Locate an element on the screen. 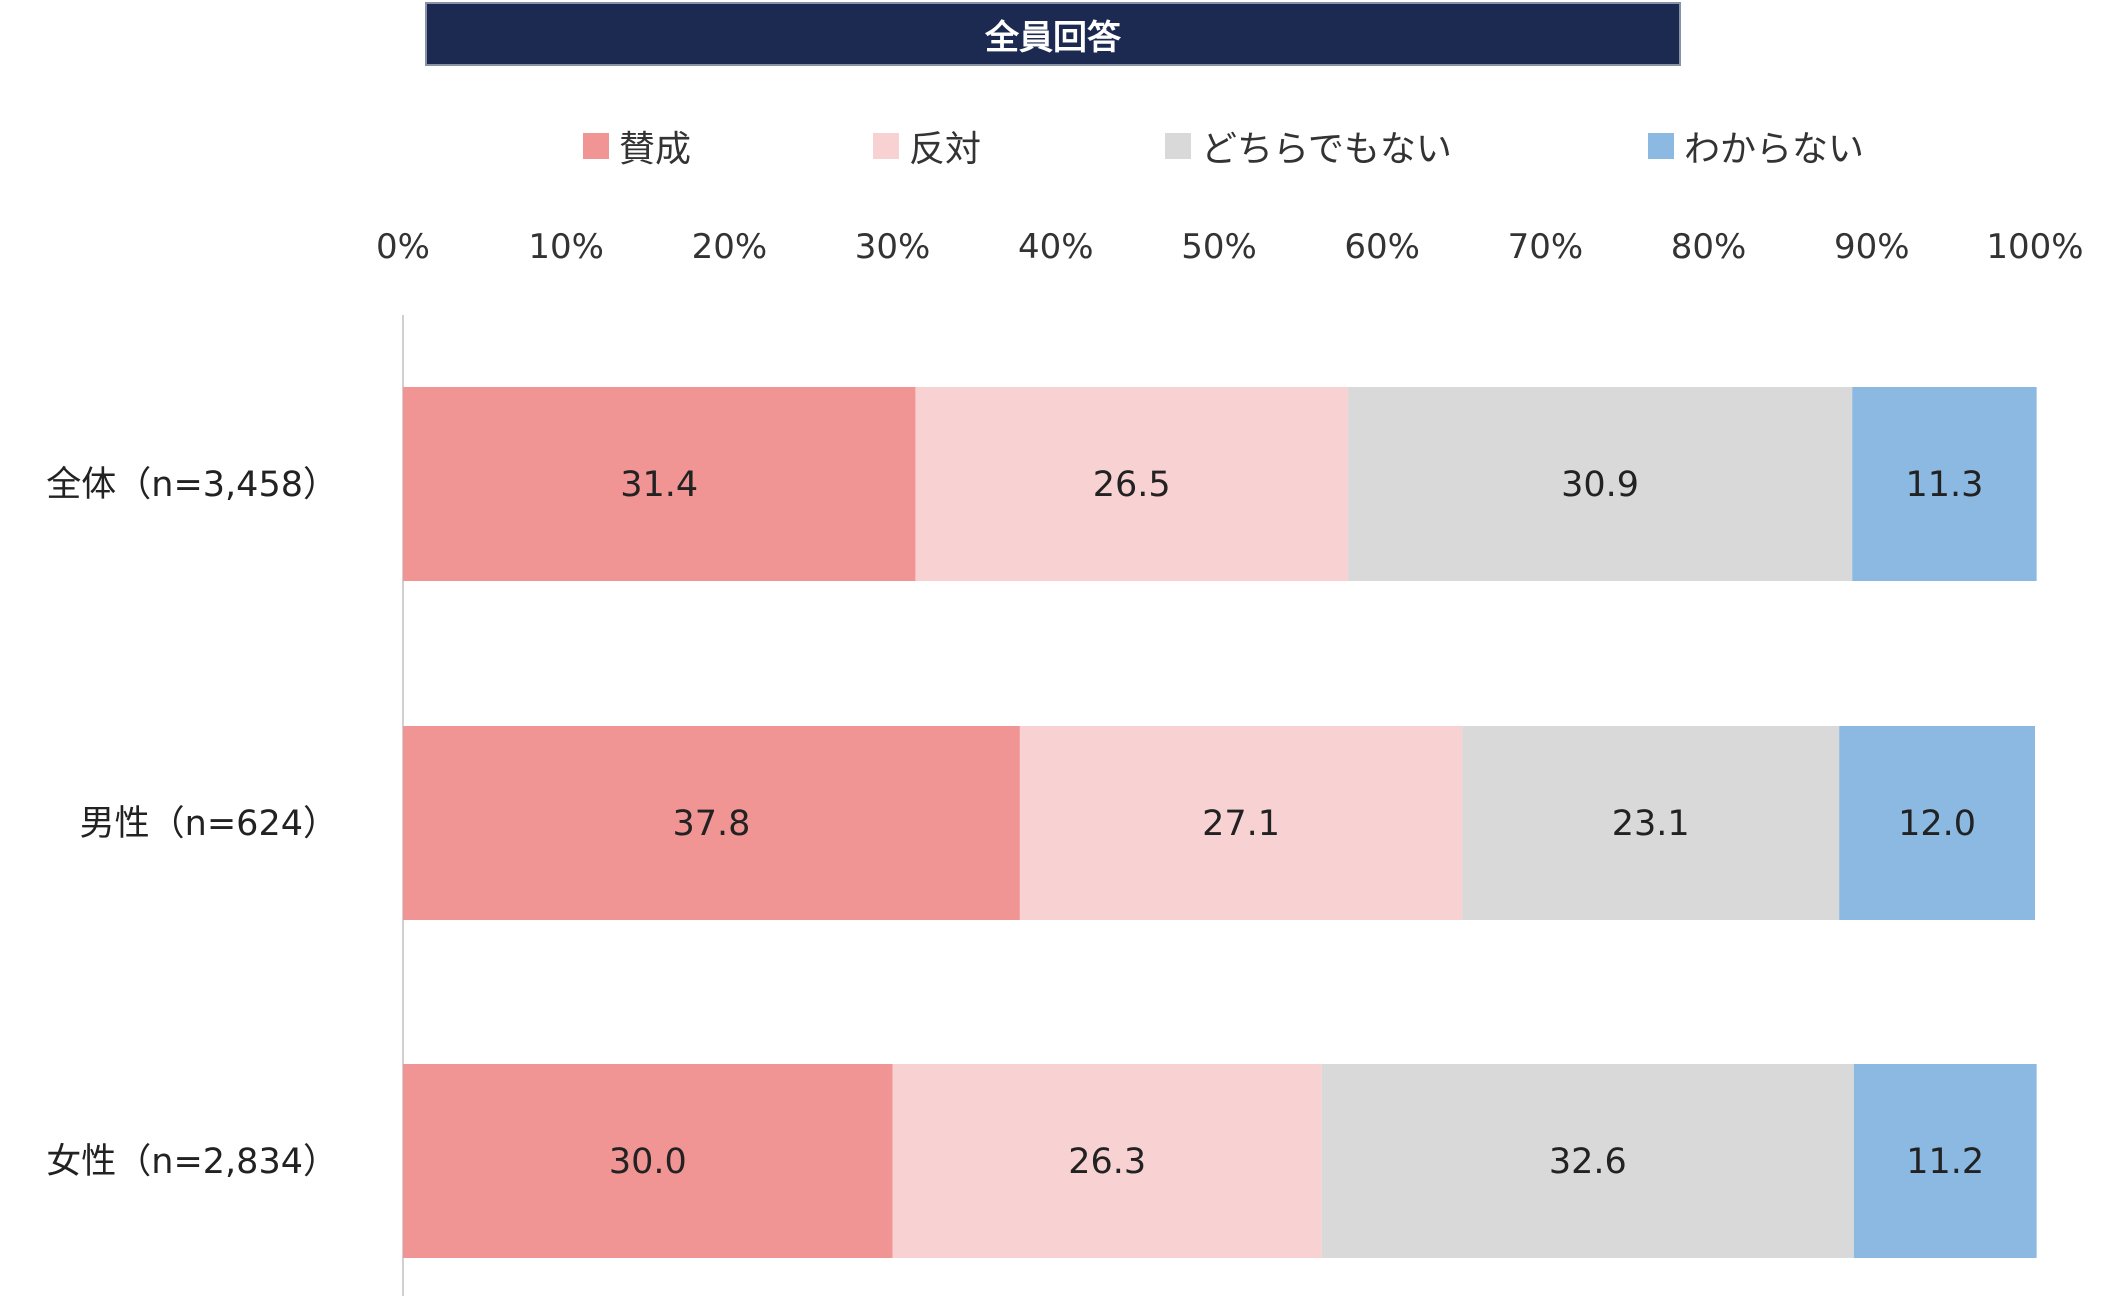 The width and height of the screenshot is (2102, 1296). x-tick-label: 80% is located at coordinates (1709, 247).